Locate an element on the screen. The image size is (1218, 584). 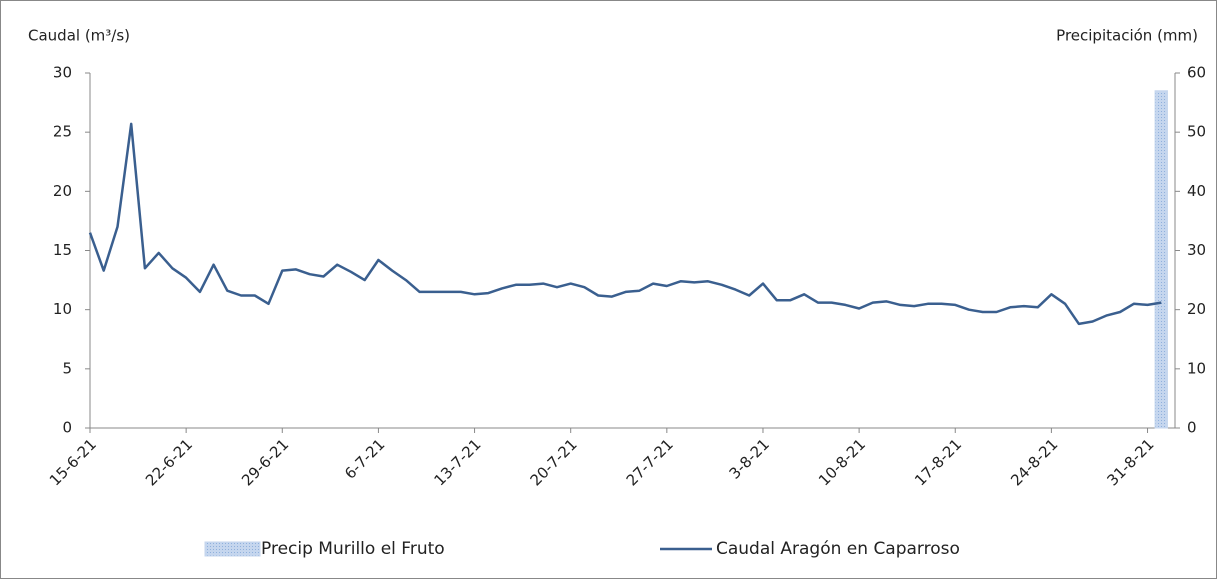
y-tick-label: 15 is located at coordinates (62, 250).